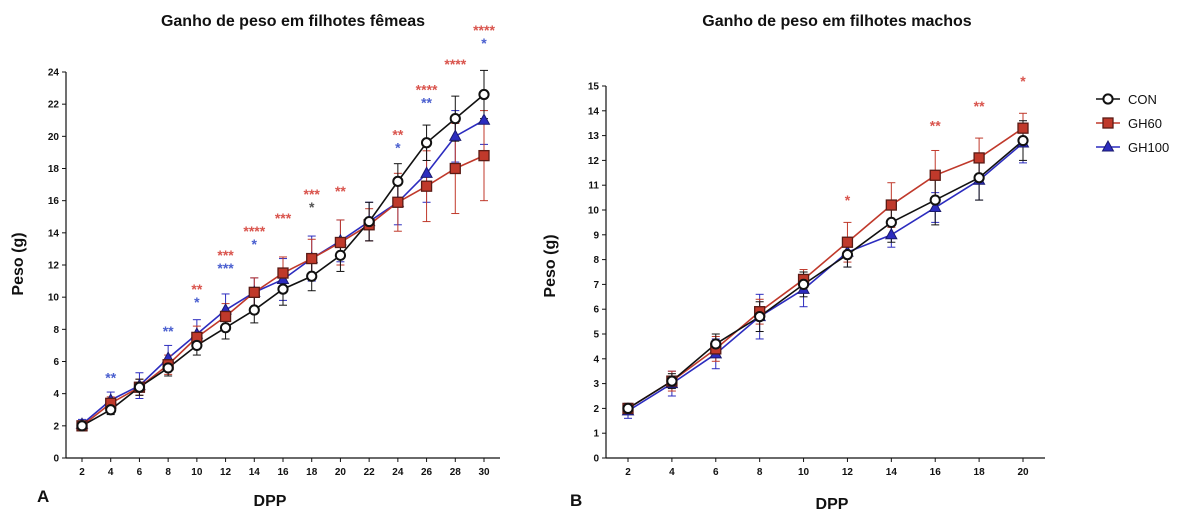  What do you see at coordinates (54, 73) in the screenshot?
I see `y-tick-label: 24` at bounding box center [54, 73].